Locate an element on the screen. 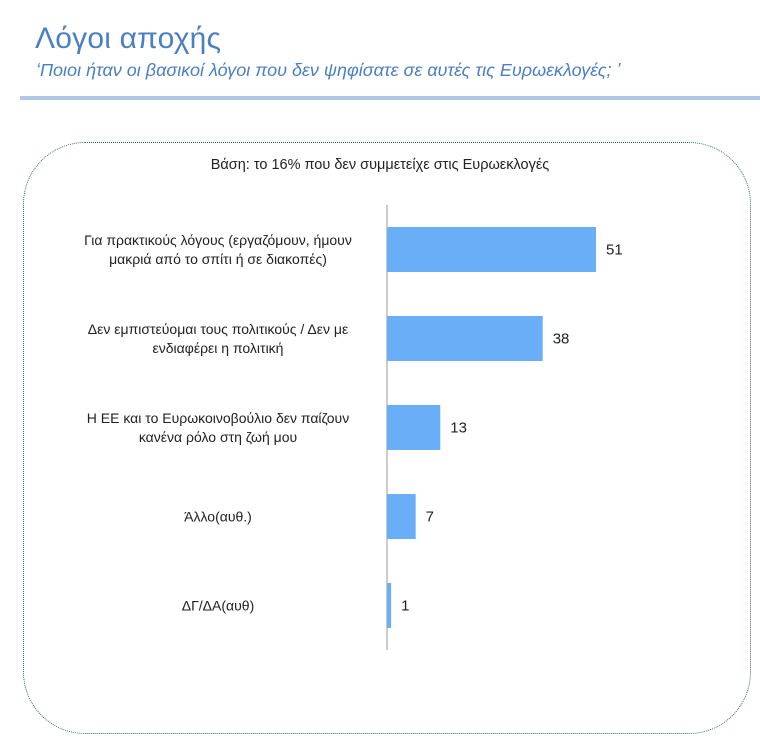 This screenshot has width=760, height=750. category-label: ΔΓ/ΔΑ(αυθ) is located at coordinates (218, 606).